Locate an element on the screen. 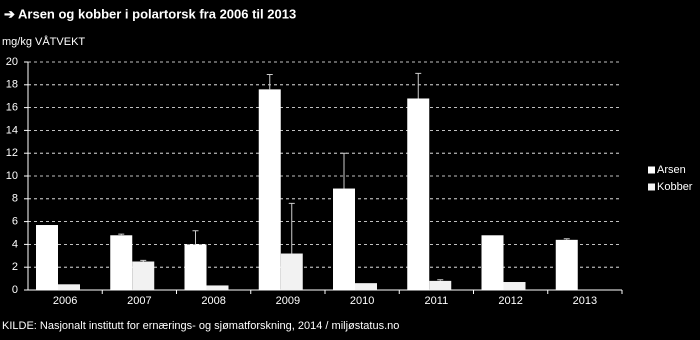  y-tick-label: 0 is located at coordinates (15, 290).